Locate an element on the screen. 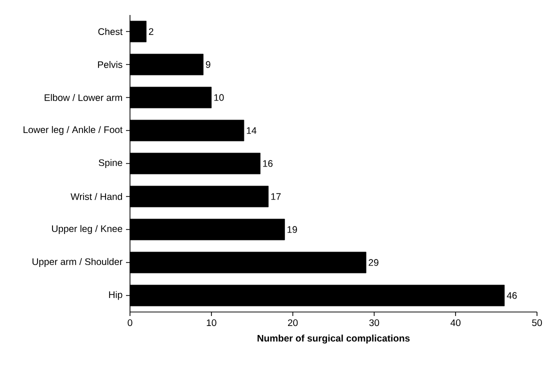 This screenshot has width=550, height=365. y-tick-label: Elbow / Lower arm is located at coordinates (83, 97).